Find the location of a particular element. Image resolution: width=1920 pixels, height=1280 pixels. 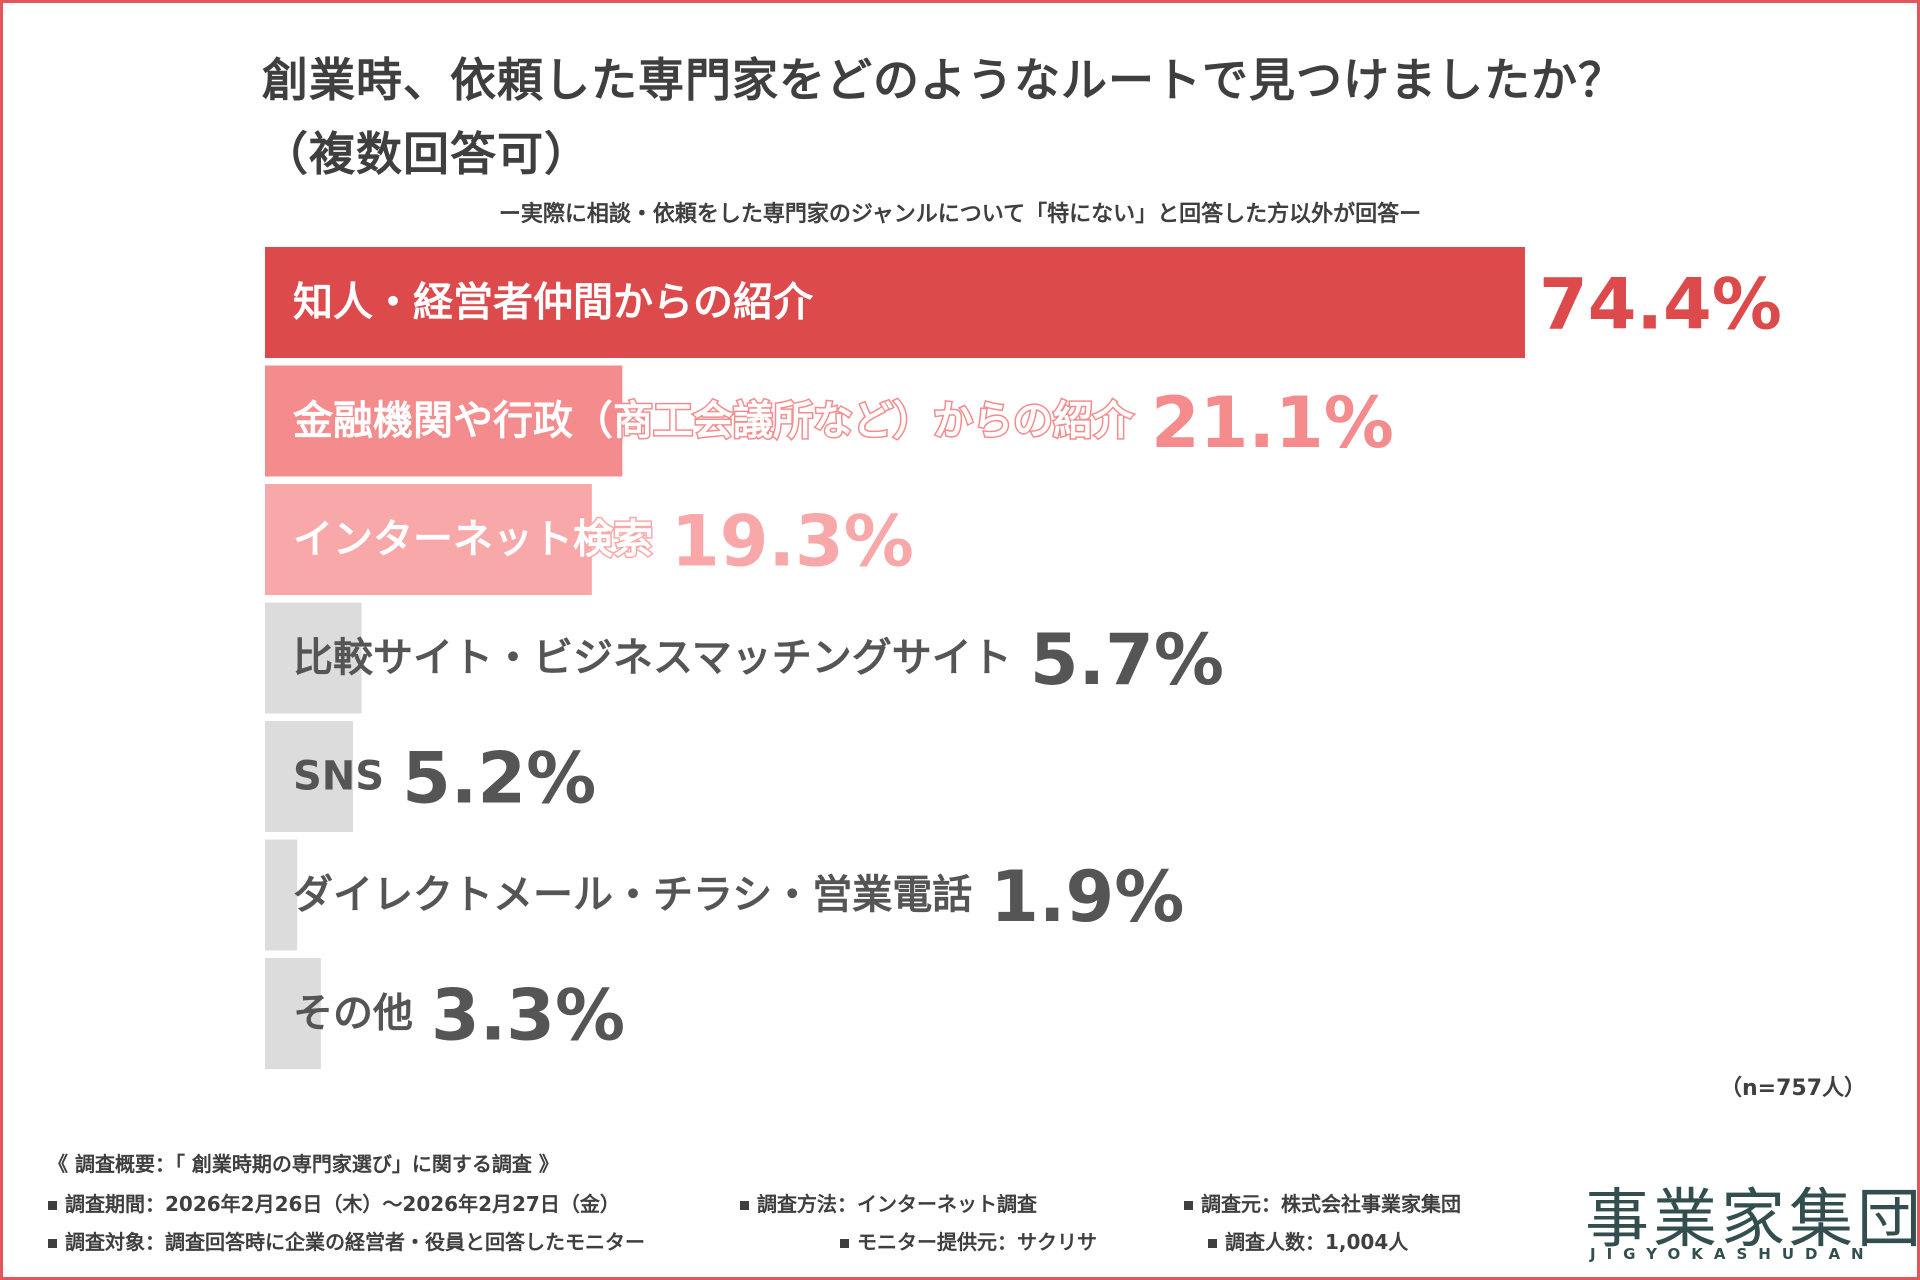

chart-title-note: （複数回答可） is located at coordinates (426, 154).